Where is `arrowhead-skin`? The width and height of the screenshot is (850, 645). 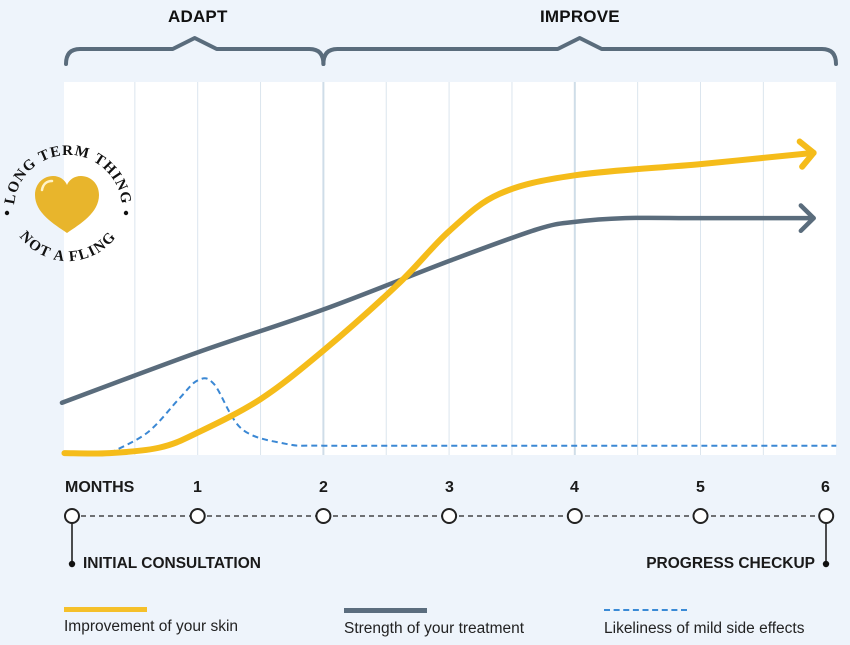
arrowhead-skin is located at coordinates (806, 154).